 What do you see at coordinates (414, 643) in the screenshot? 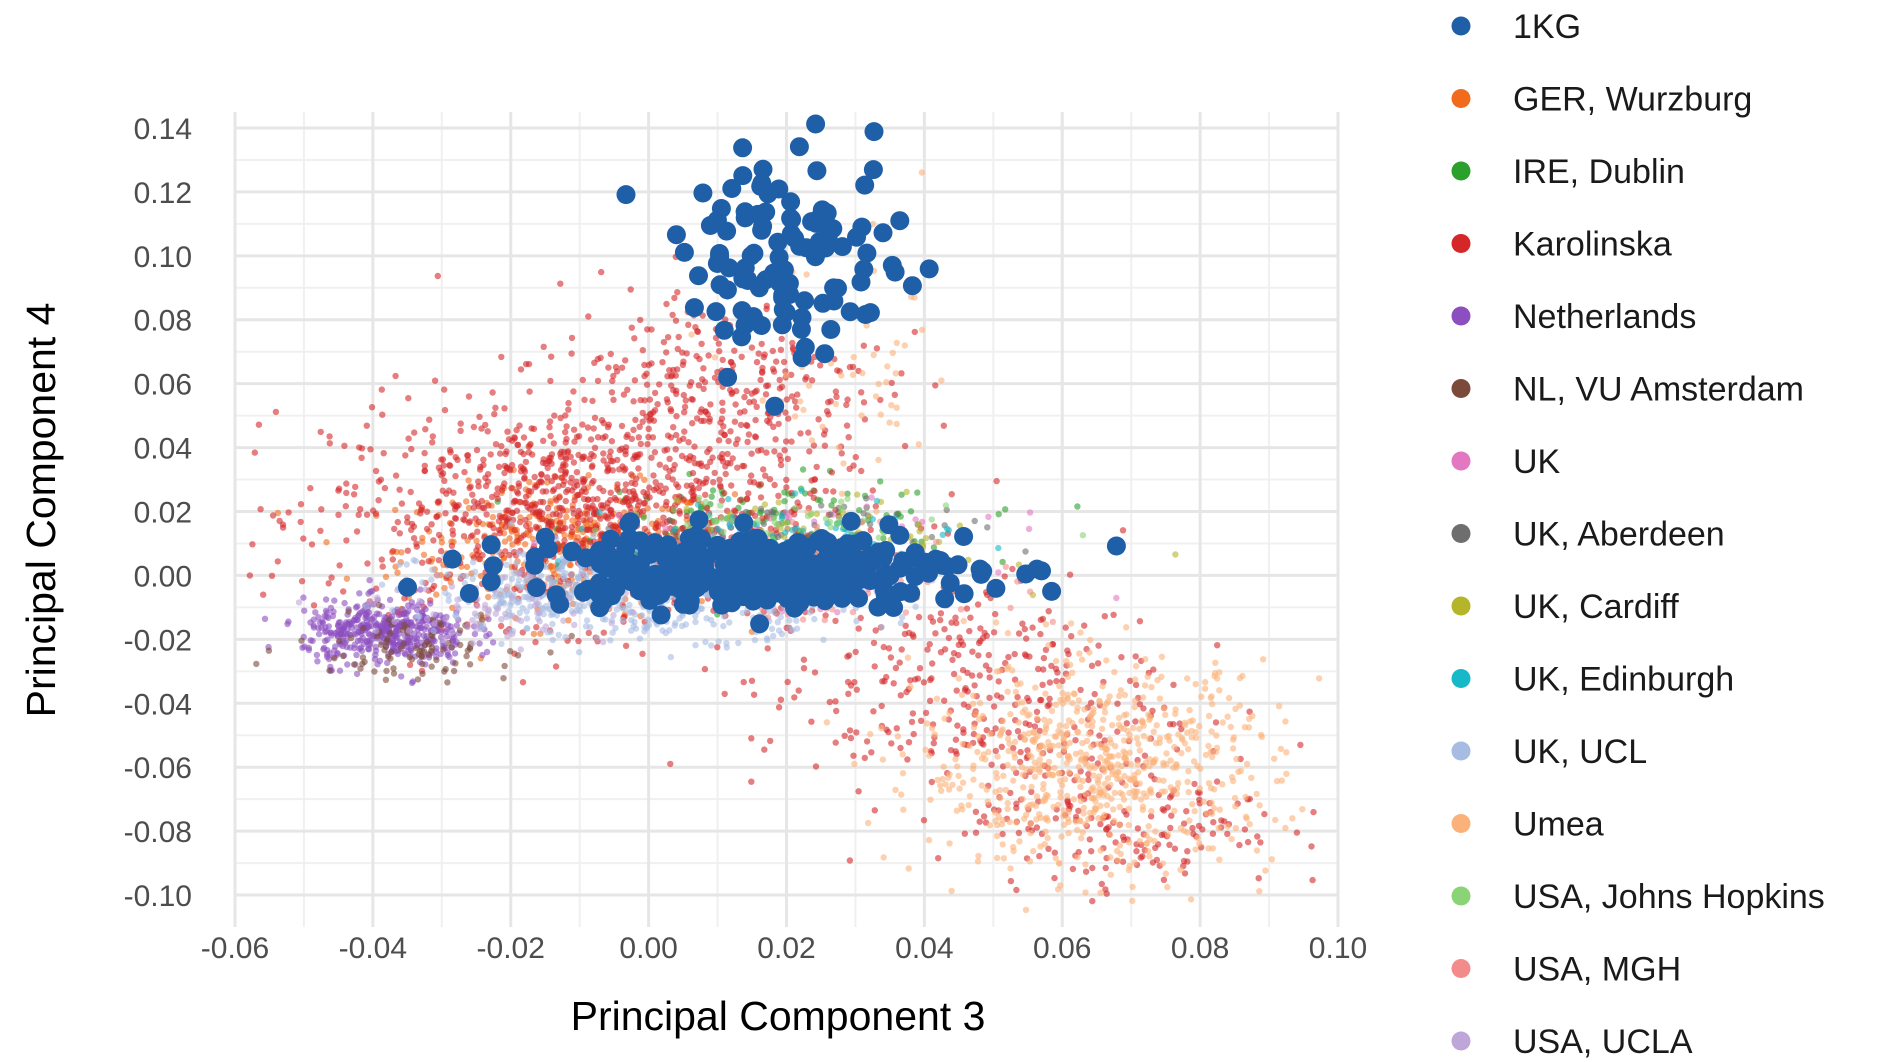
I see `series-nl-vu-amsterdam` at bounding box center [414, 643].